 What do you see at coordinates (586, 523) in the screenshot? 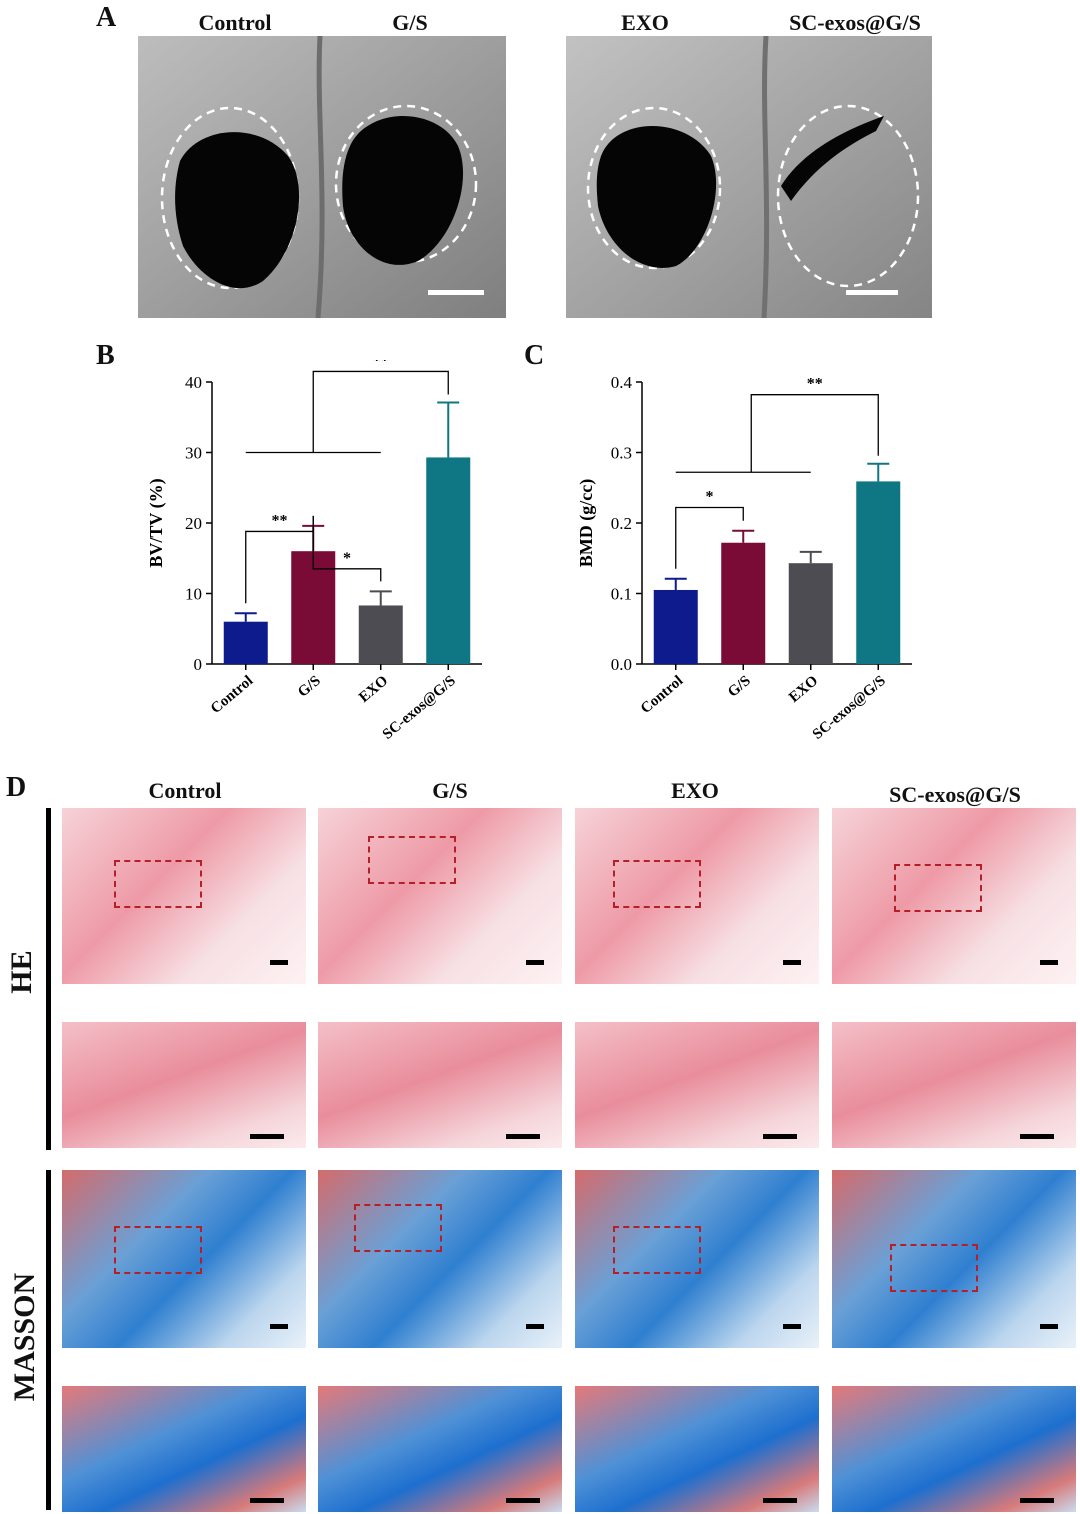
I see `y-axis-label: BMD (g/cc)` at bounding box center [586, 523].